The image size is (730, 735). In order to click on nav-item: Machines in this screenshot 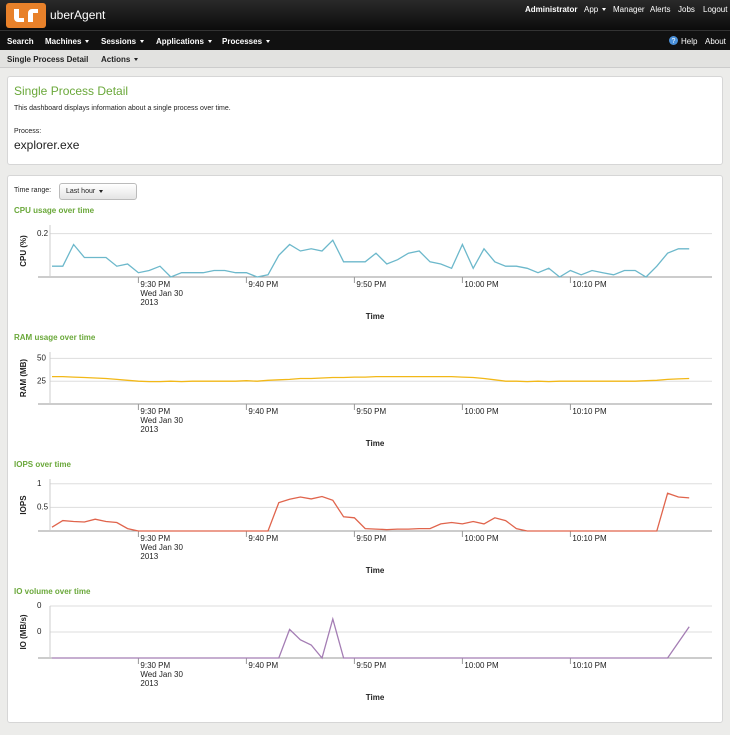, I will do `click(67, 41)`.